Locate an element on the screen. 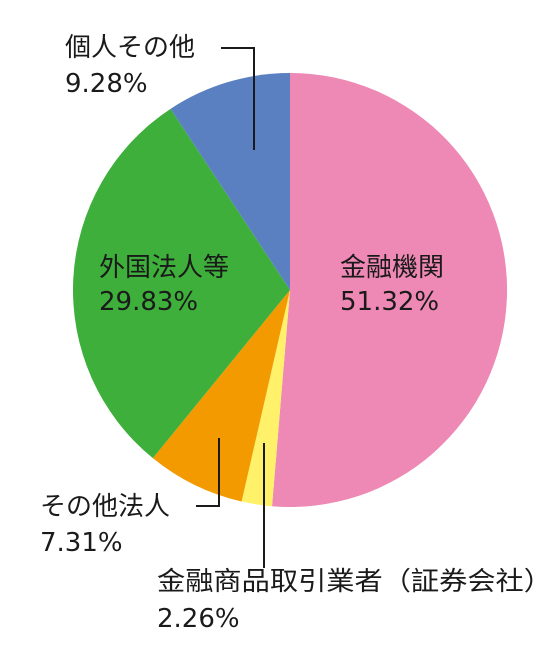 This screenshot has height=650, width=560. slice-value-individuals: 9.28% is located at coordinates (106, 84).